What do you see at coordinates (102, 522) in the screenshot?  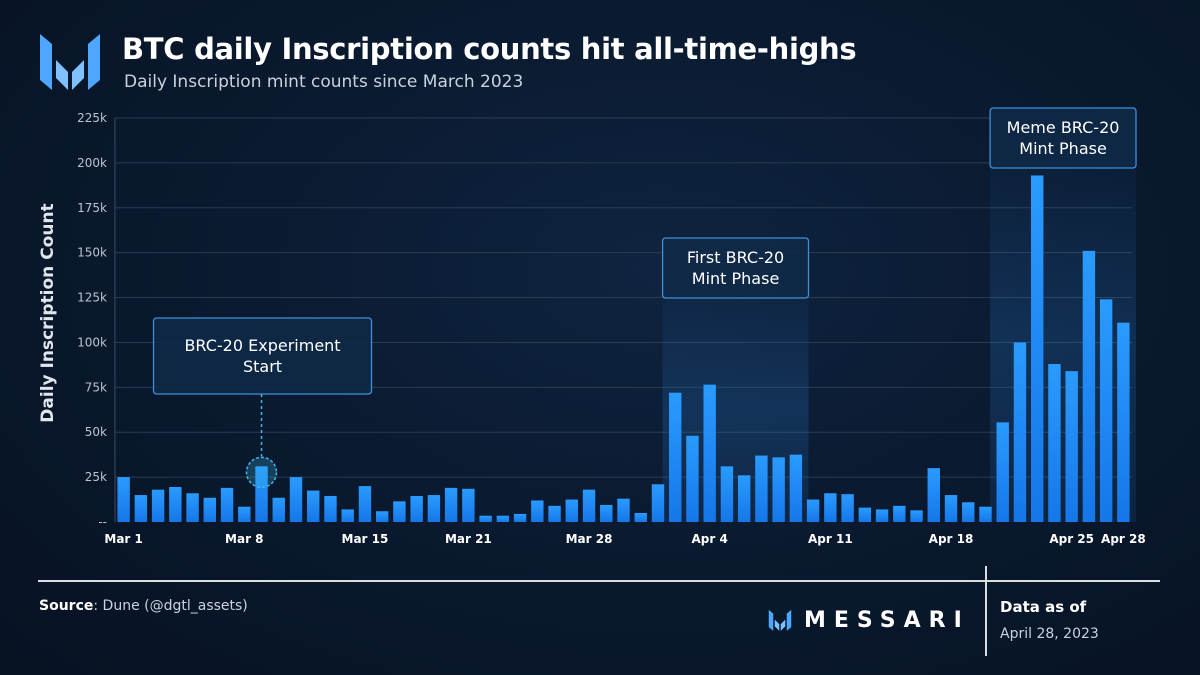 I see `y-tick-label: --` at bounding box center [102, 522].